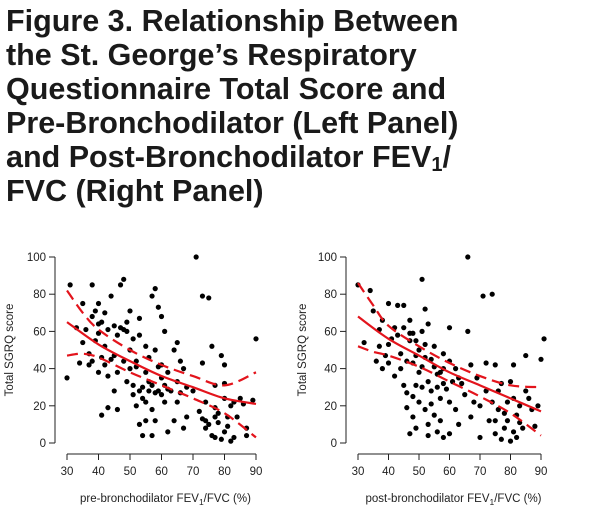 The image size is (600, 514). What do you see at coordinates (449, 335) in the screenshot?
I see `right-ci-upper-line` at bounding box center [449, 335].